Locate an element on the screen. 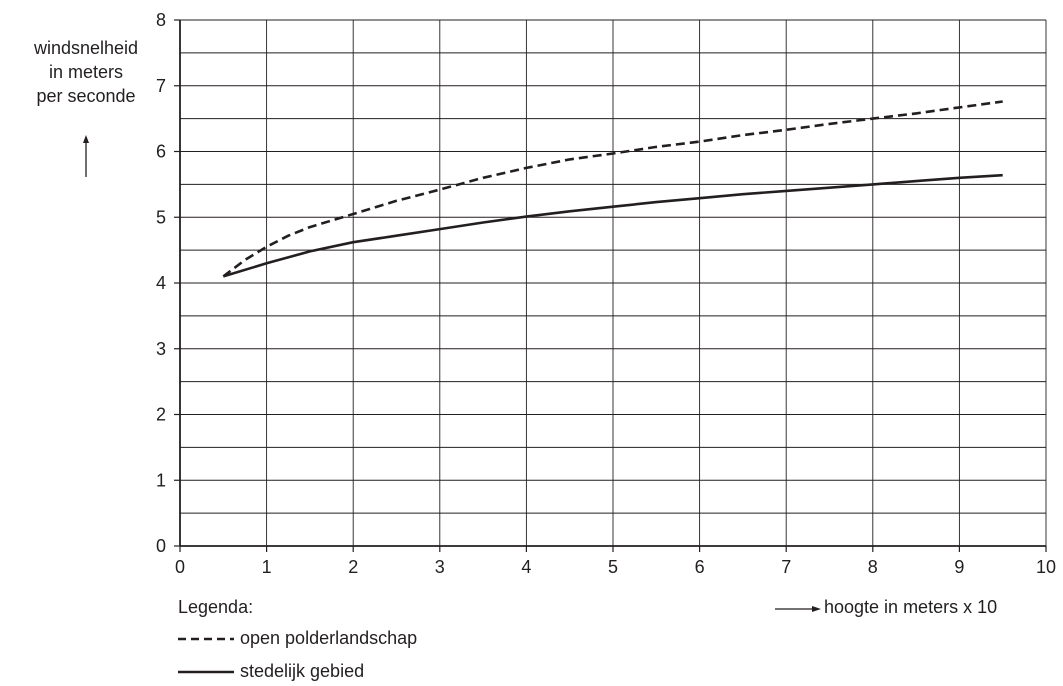  y-tick-label: 3 is located at coordinates (161, 349).